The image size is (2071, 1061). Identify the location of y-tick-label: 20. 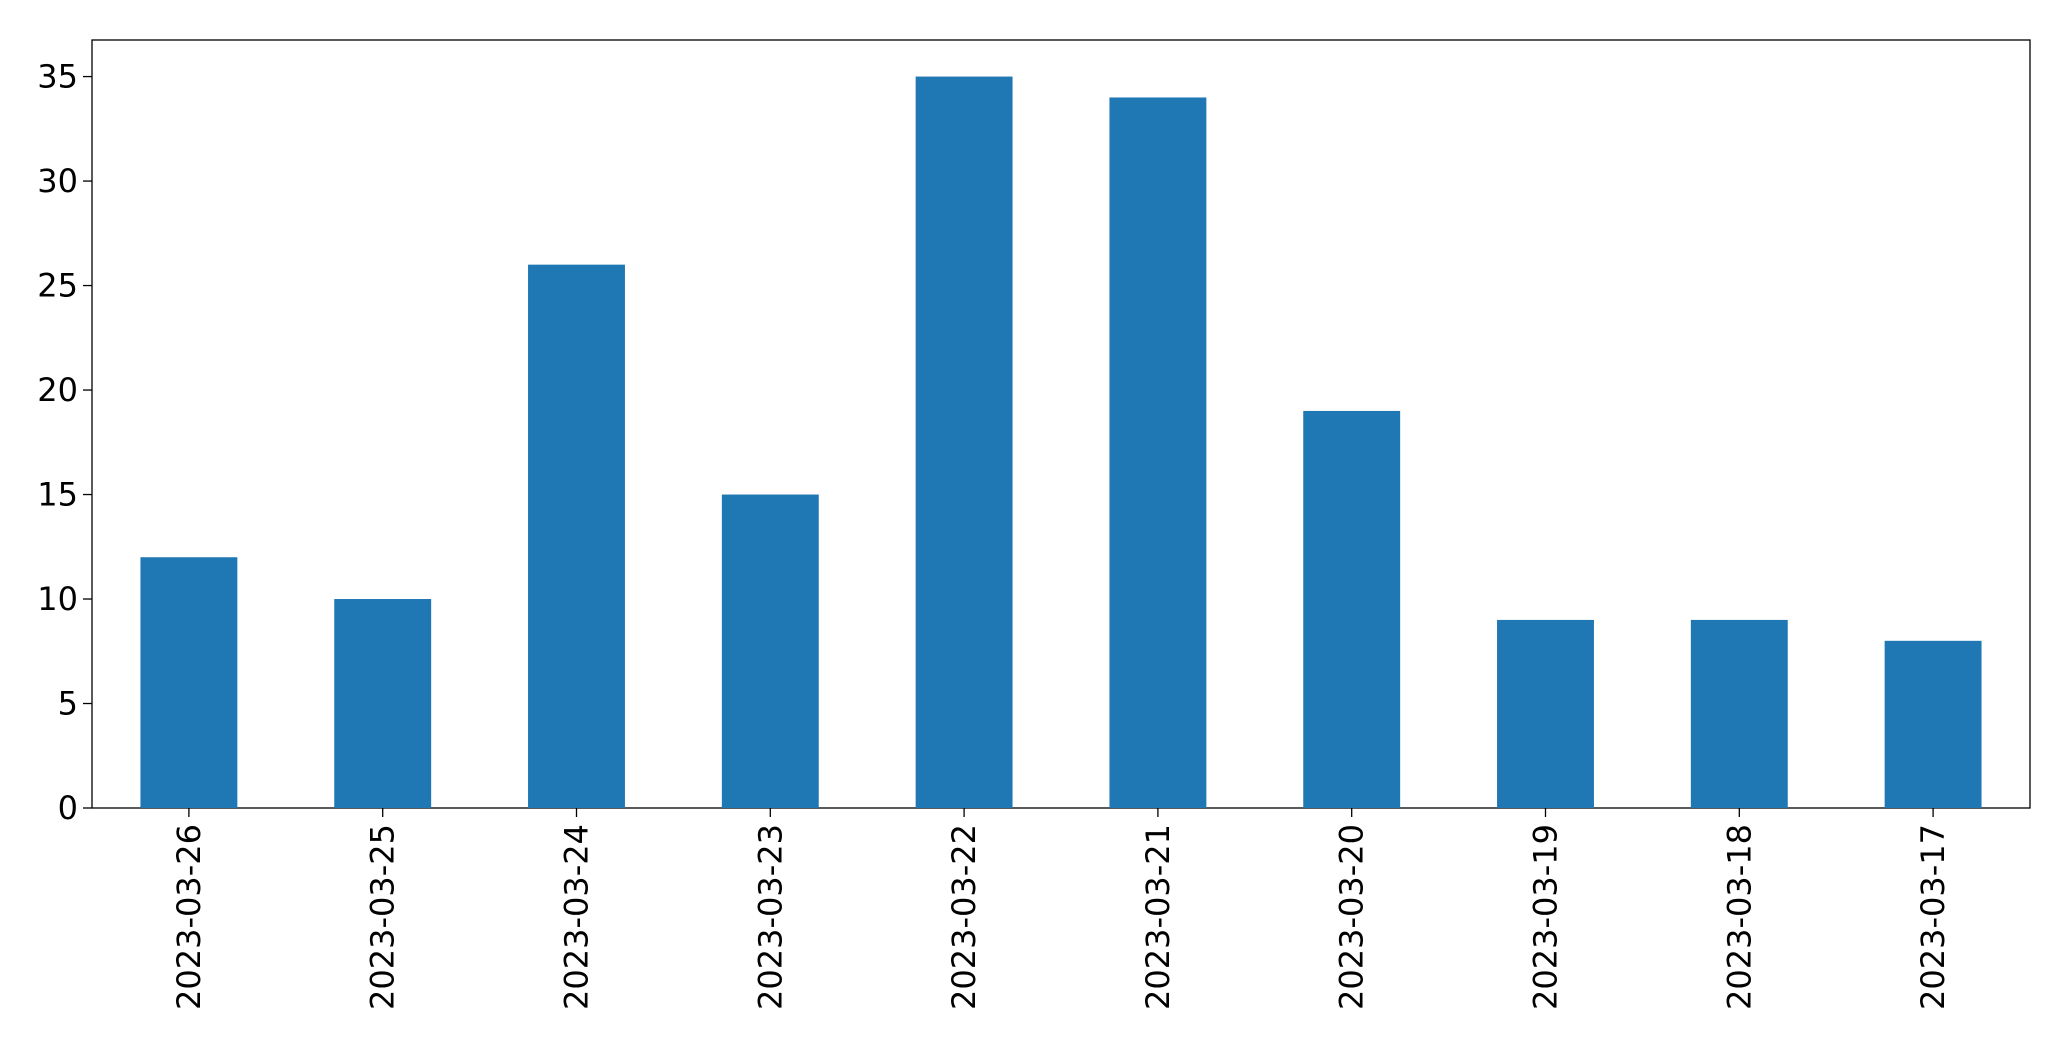
(57, 390).